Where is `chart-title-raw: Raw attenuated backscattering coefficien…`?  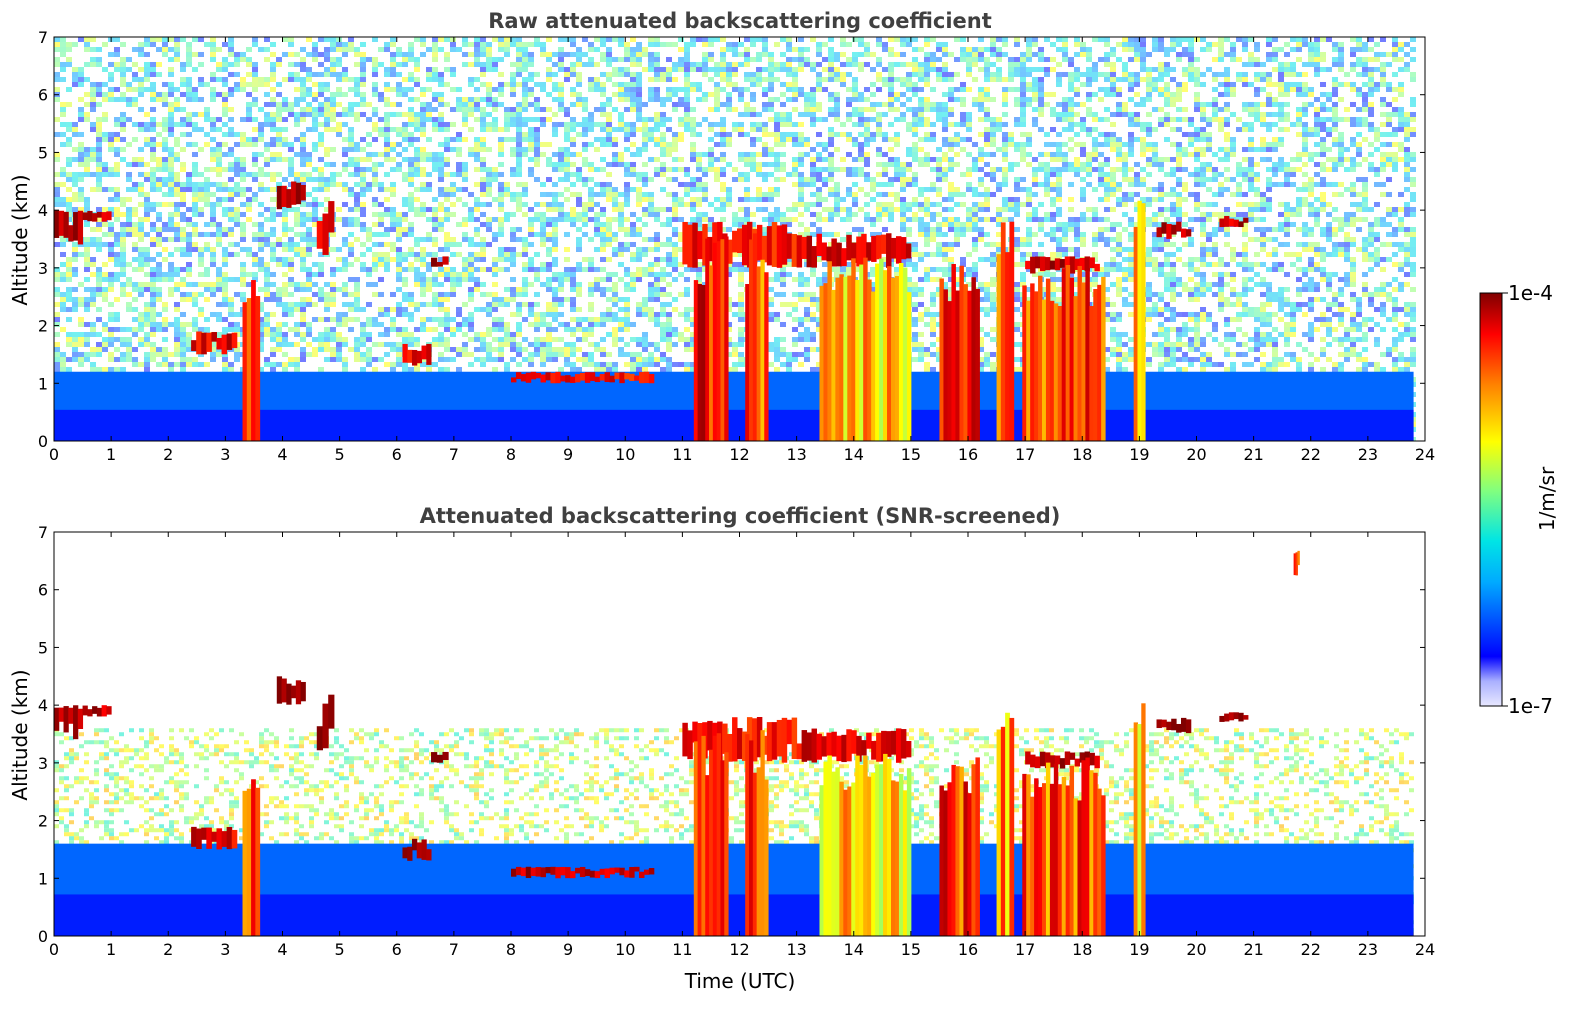 chart-title-raw: Raw attenuated backscattering coefficien… is located at coordinates (740, 21).